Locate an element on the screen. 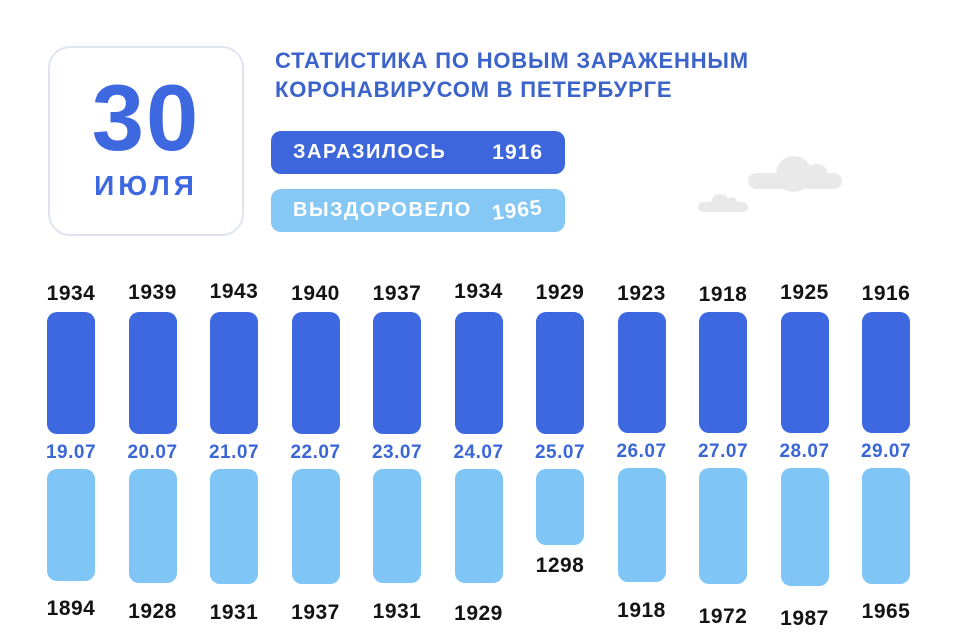  chart-column-26.07: 1923 26.07 1918 is located at coordinates (642, 451).